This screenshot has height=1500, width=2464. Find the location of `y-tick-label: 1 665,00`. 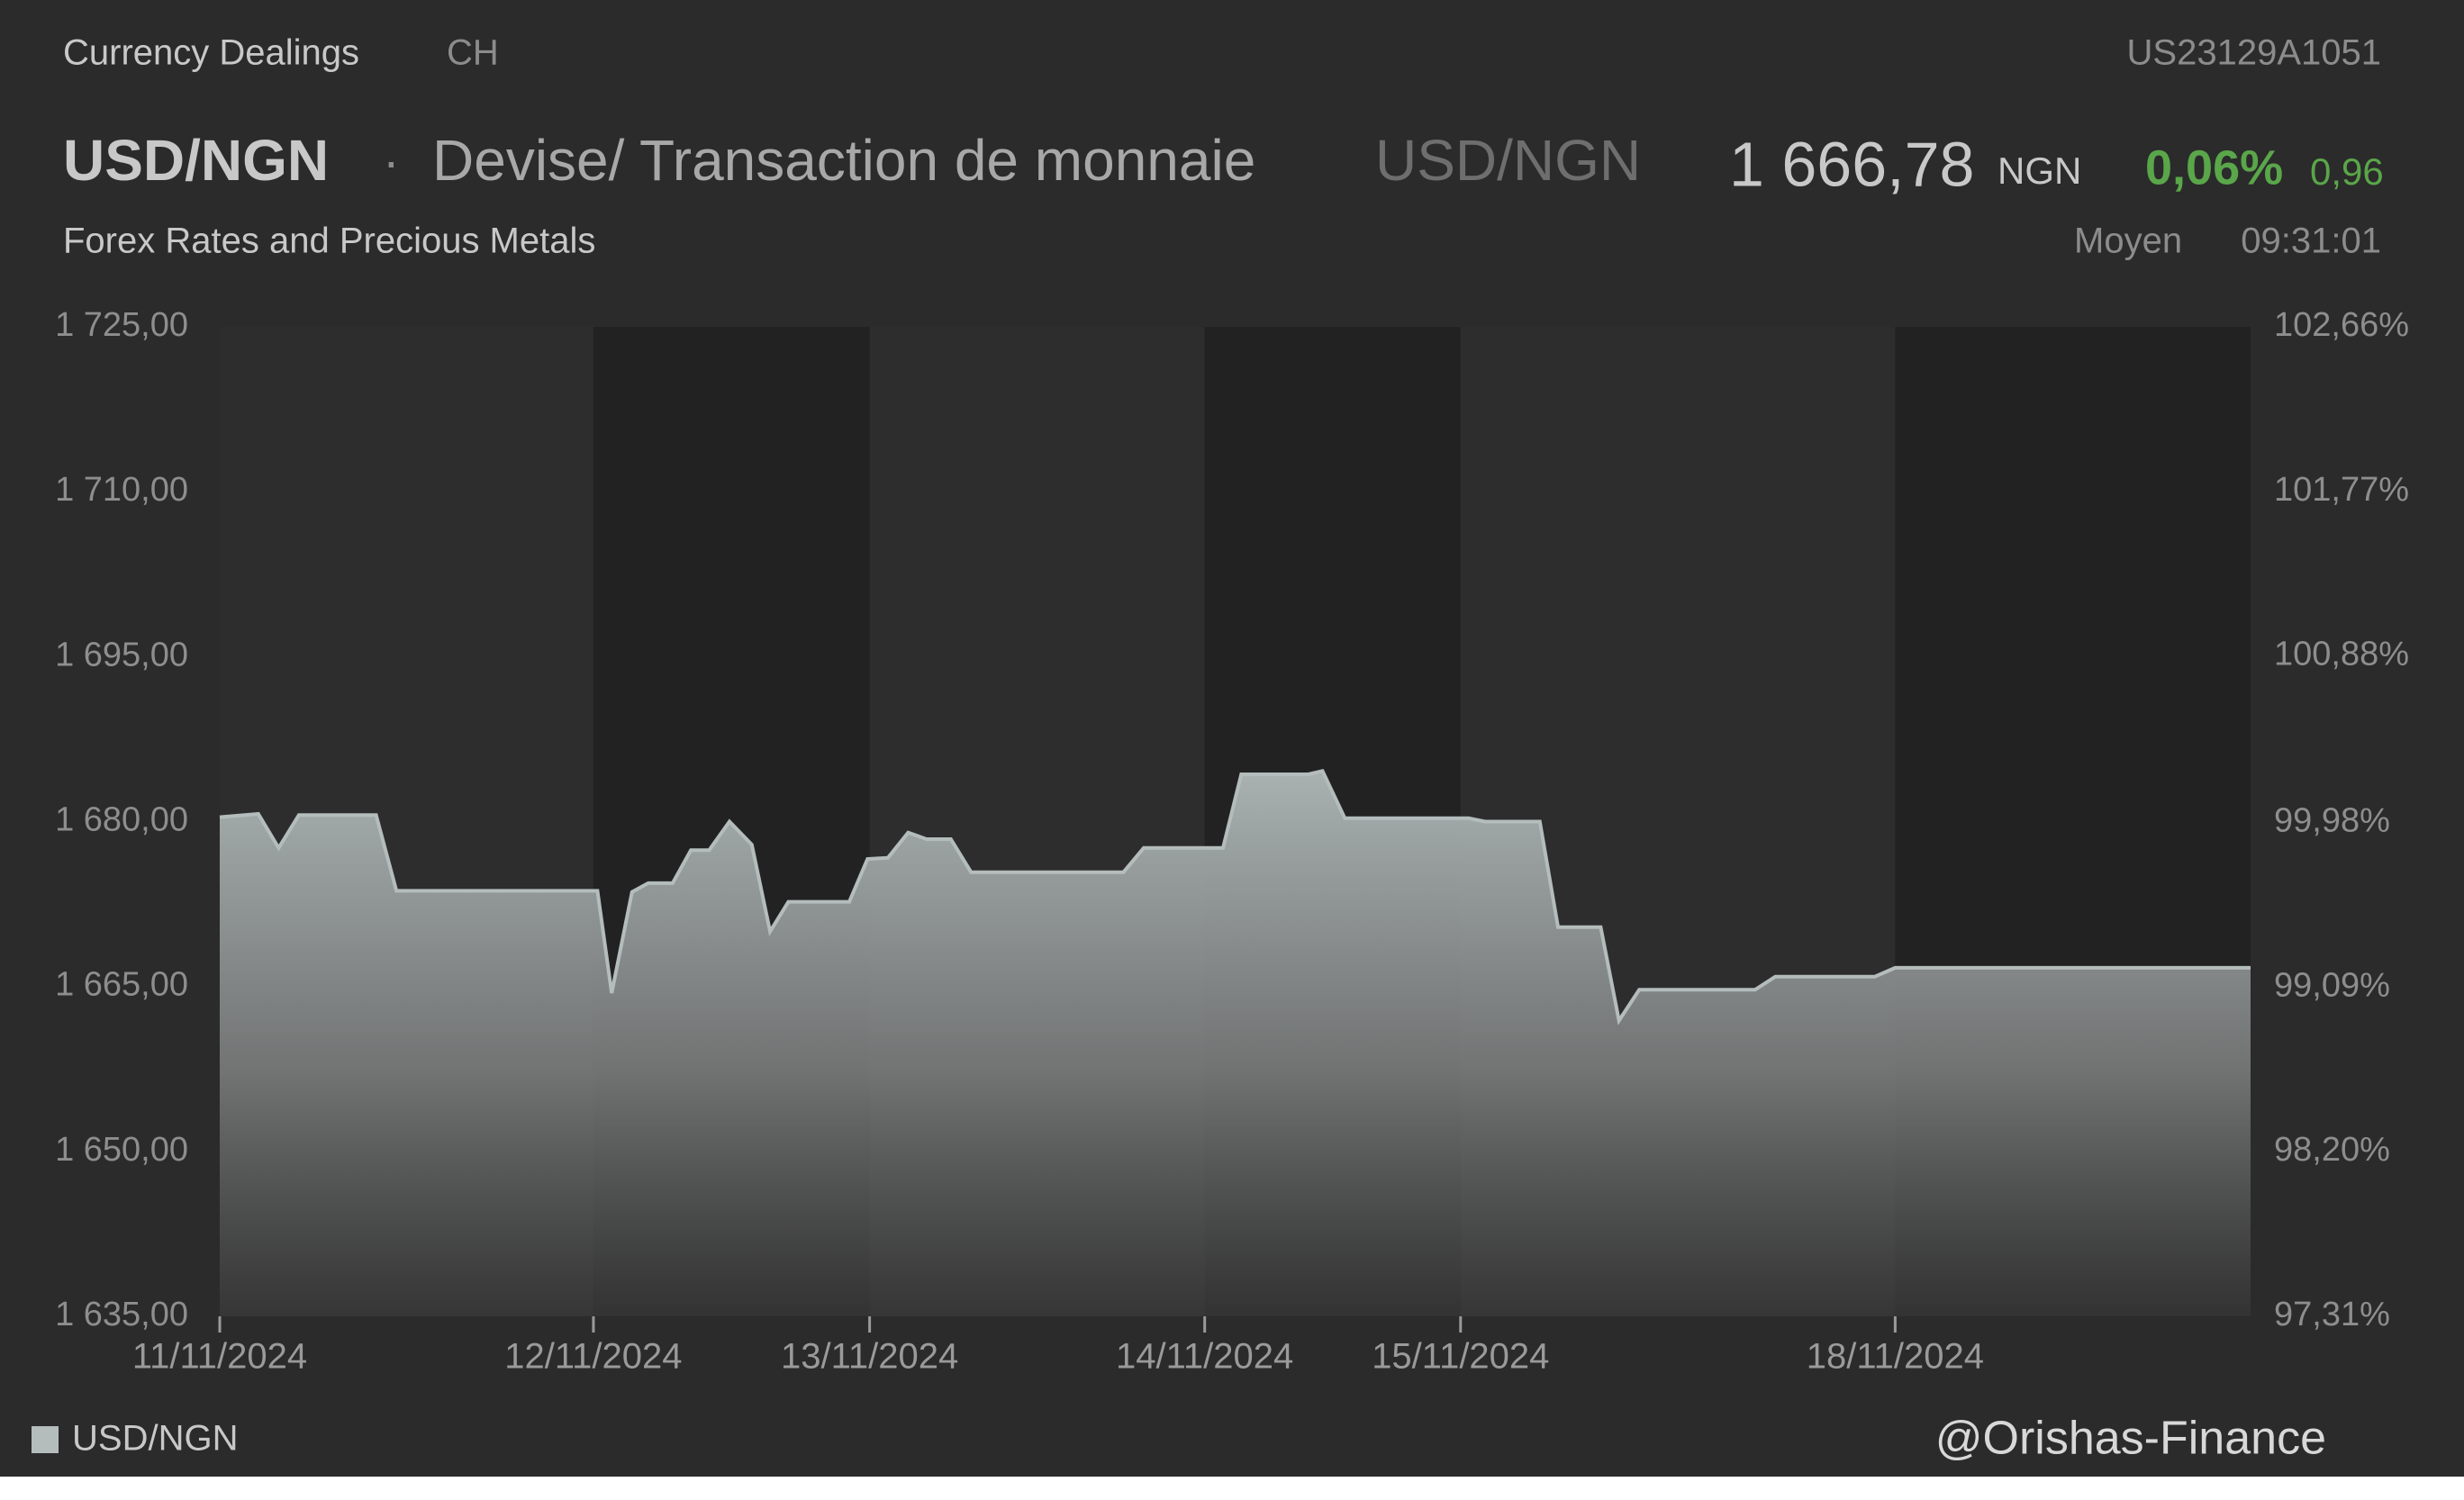

y-tick-label: 1 665,00 is located at coordinates (121, 985).